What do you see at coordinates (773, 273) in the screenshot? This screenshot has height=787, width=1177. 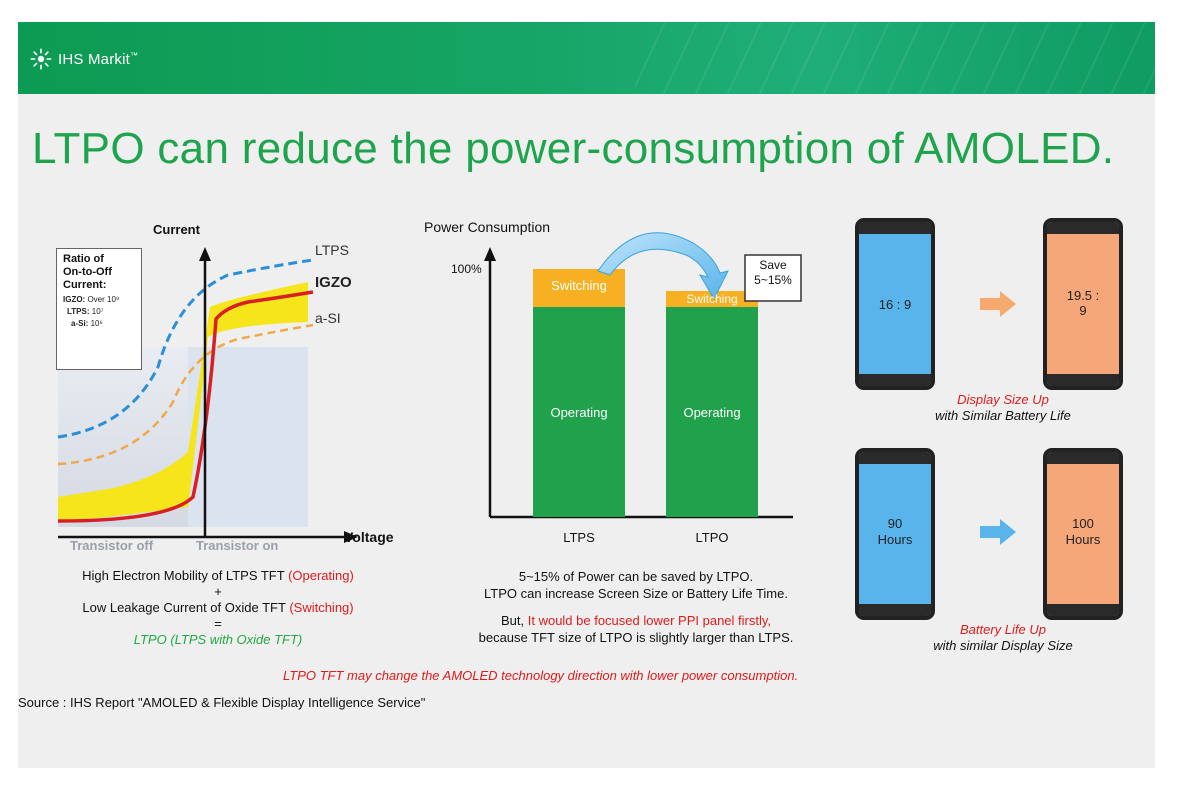 I see `save-callout-text: Save 5~15%` at bounding box center [773, 273].